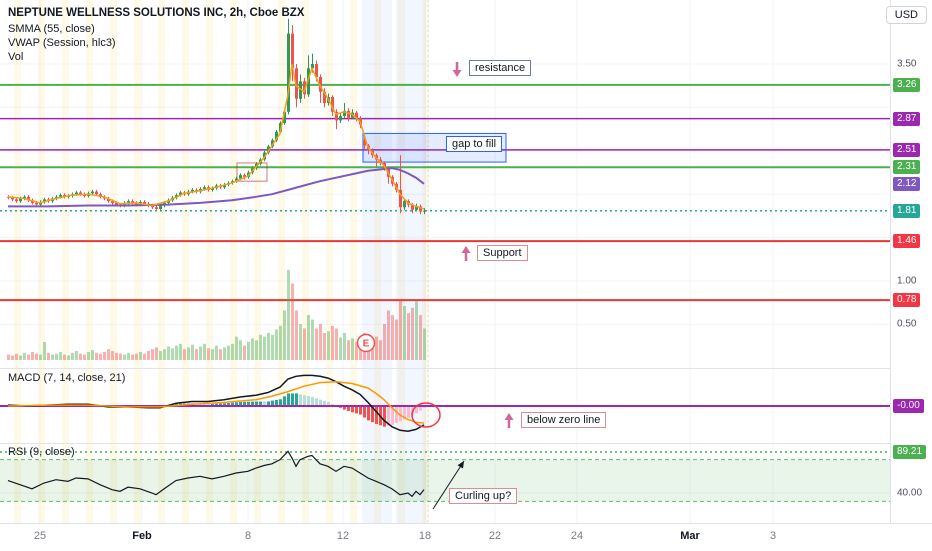 Image resolution: width=932 pixels, height=551 pixels. What do you see at coordinates (500, 68) in the screenshot?
I see `annotation-resistance: resistance` at bounding box center [500, 68].